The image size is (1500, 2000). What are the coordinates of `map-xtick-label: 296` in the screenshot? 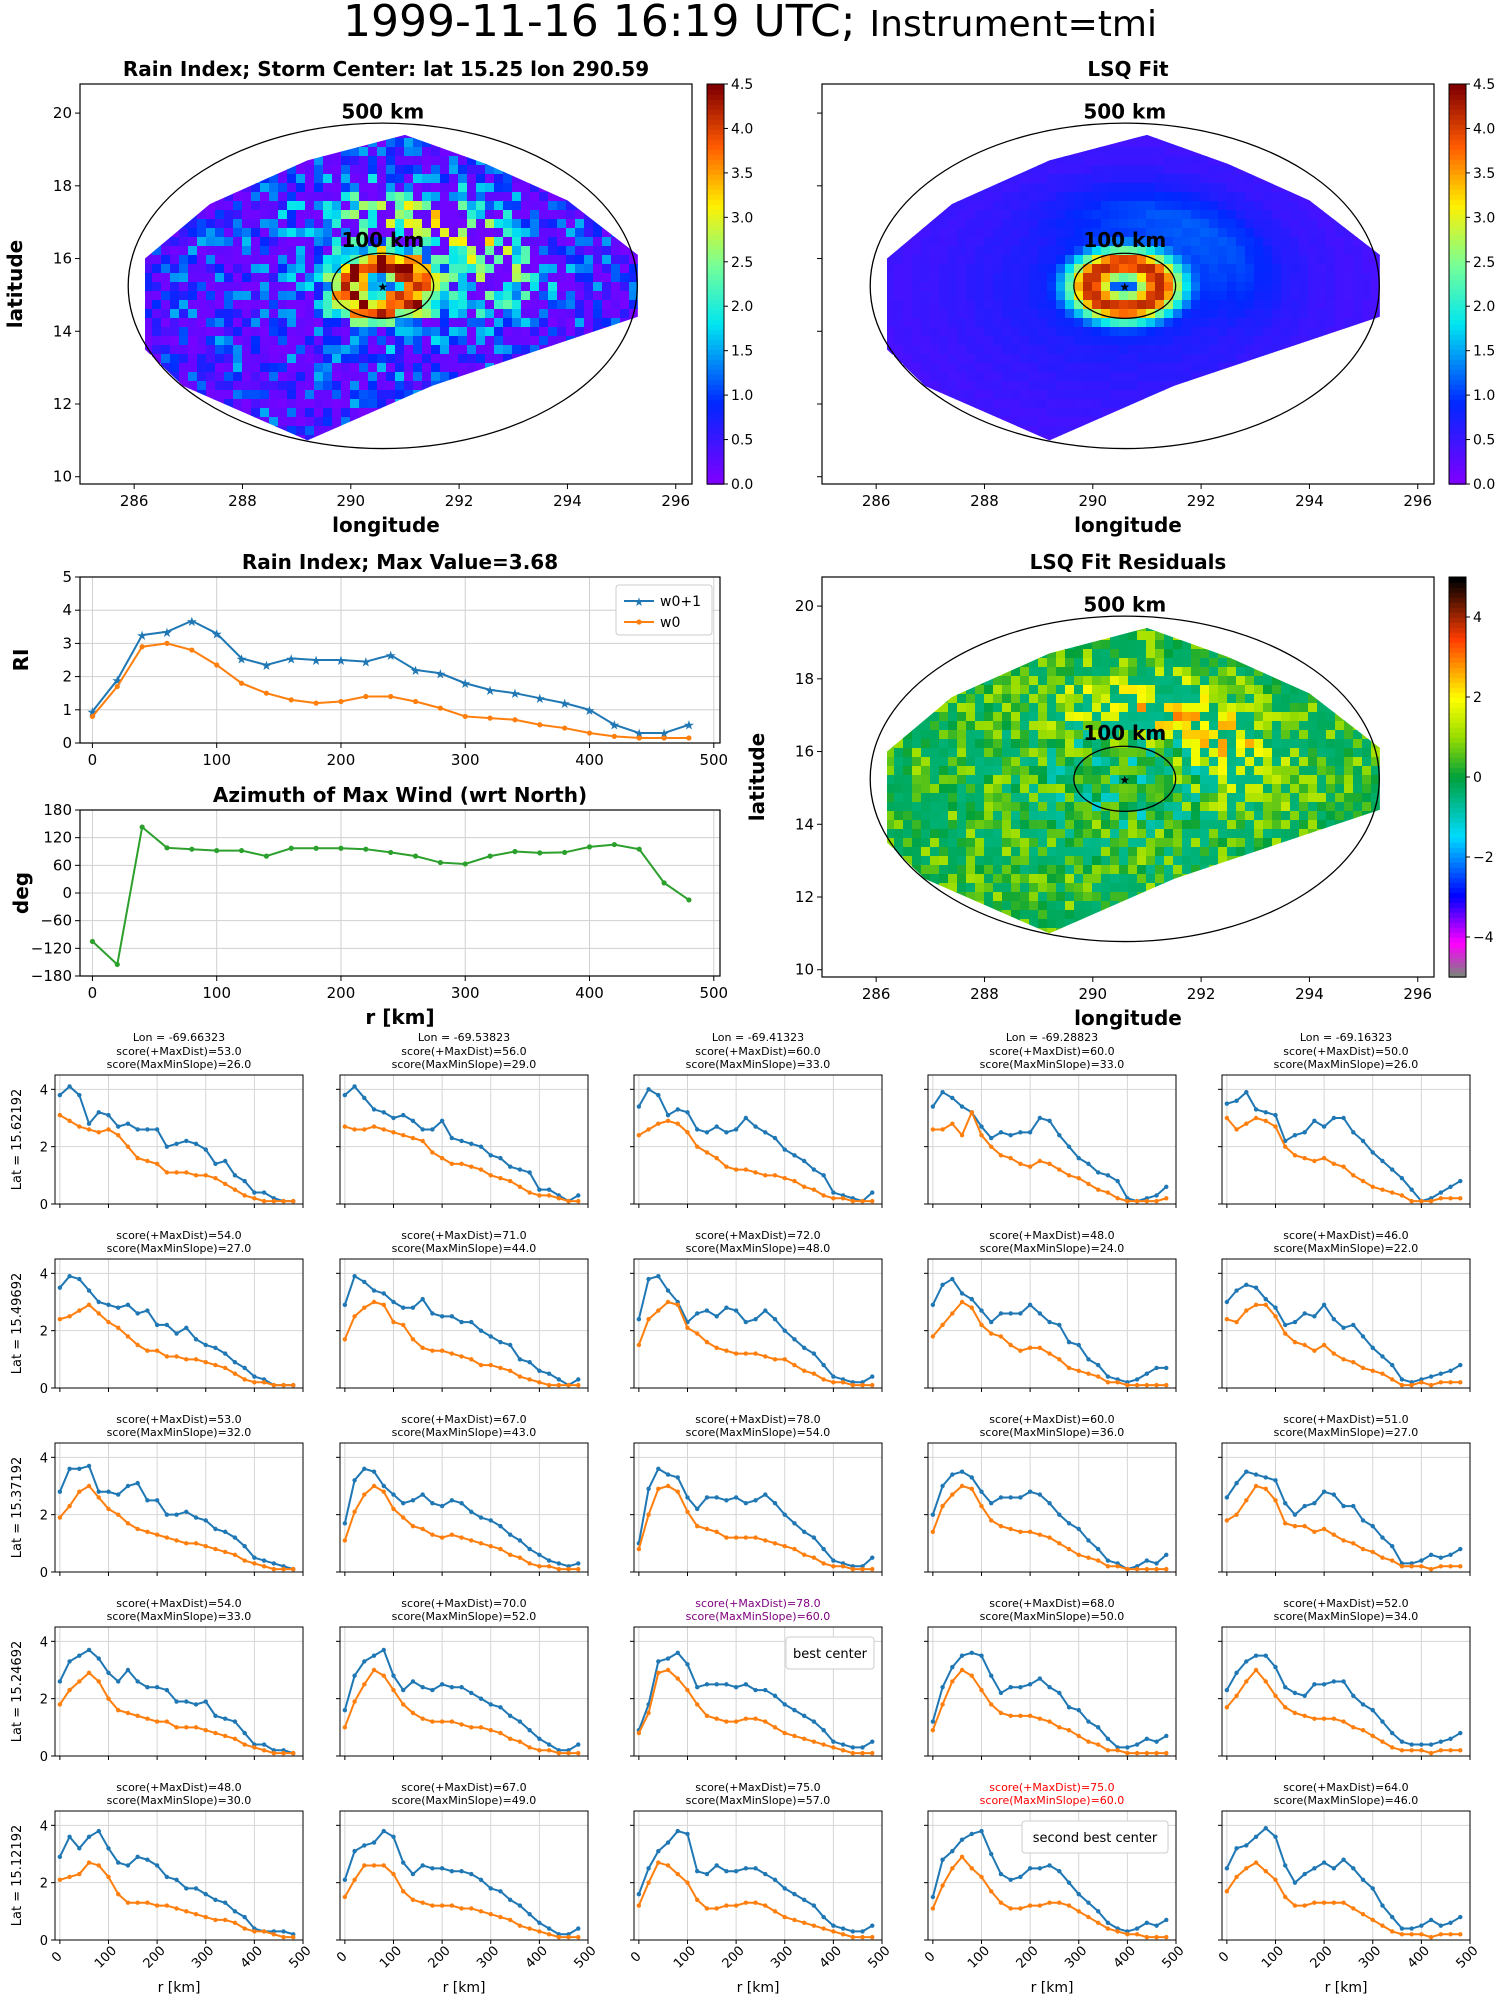 It's located at (1417, 994).